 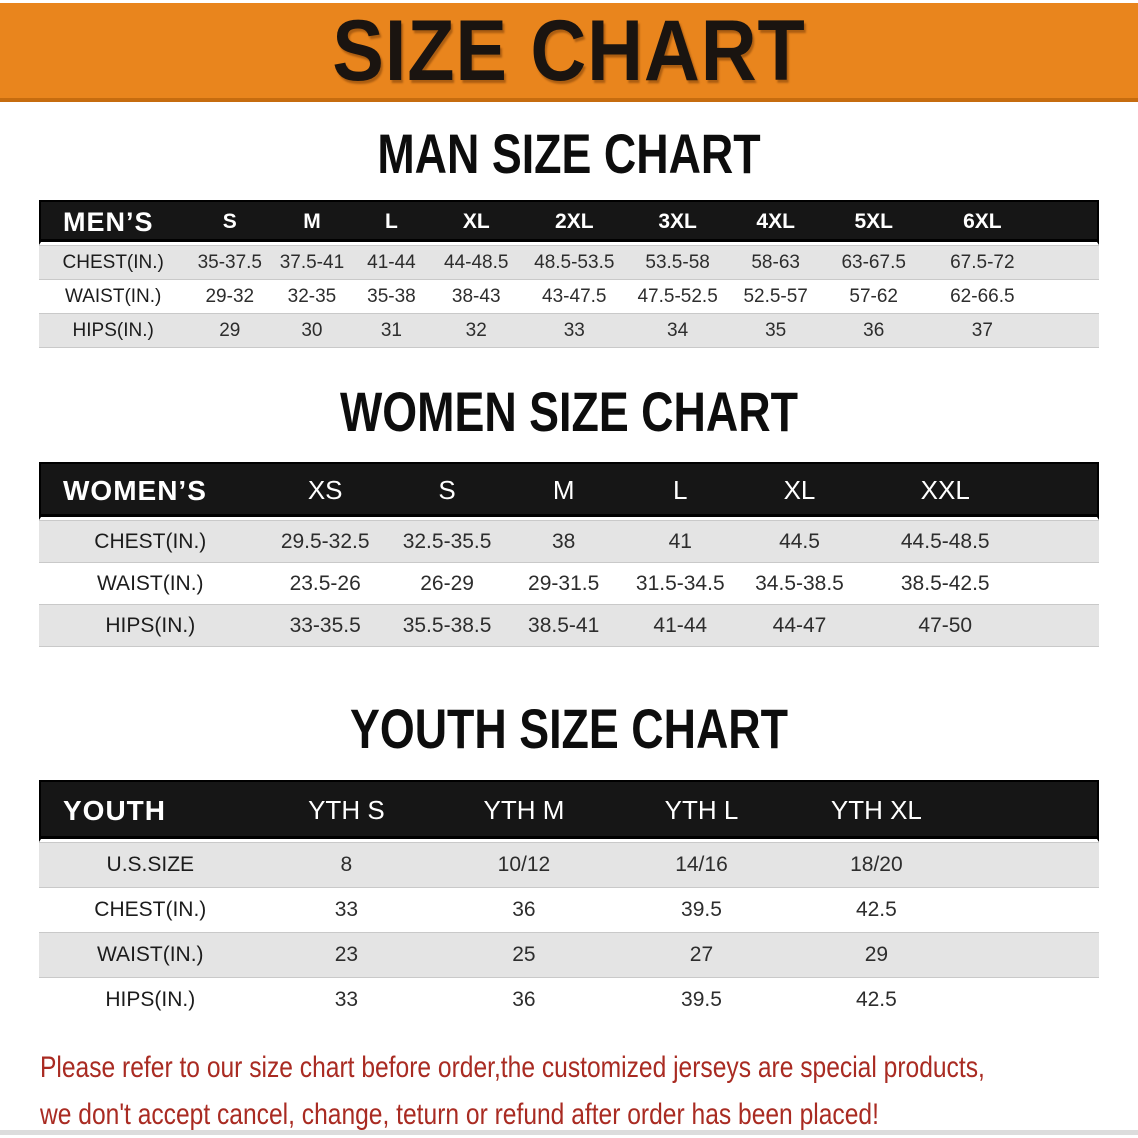 What do you see at coordinates (982, 330) in the screenshot?
I see `value-cell: 37` at bounding box center [982, 330].